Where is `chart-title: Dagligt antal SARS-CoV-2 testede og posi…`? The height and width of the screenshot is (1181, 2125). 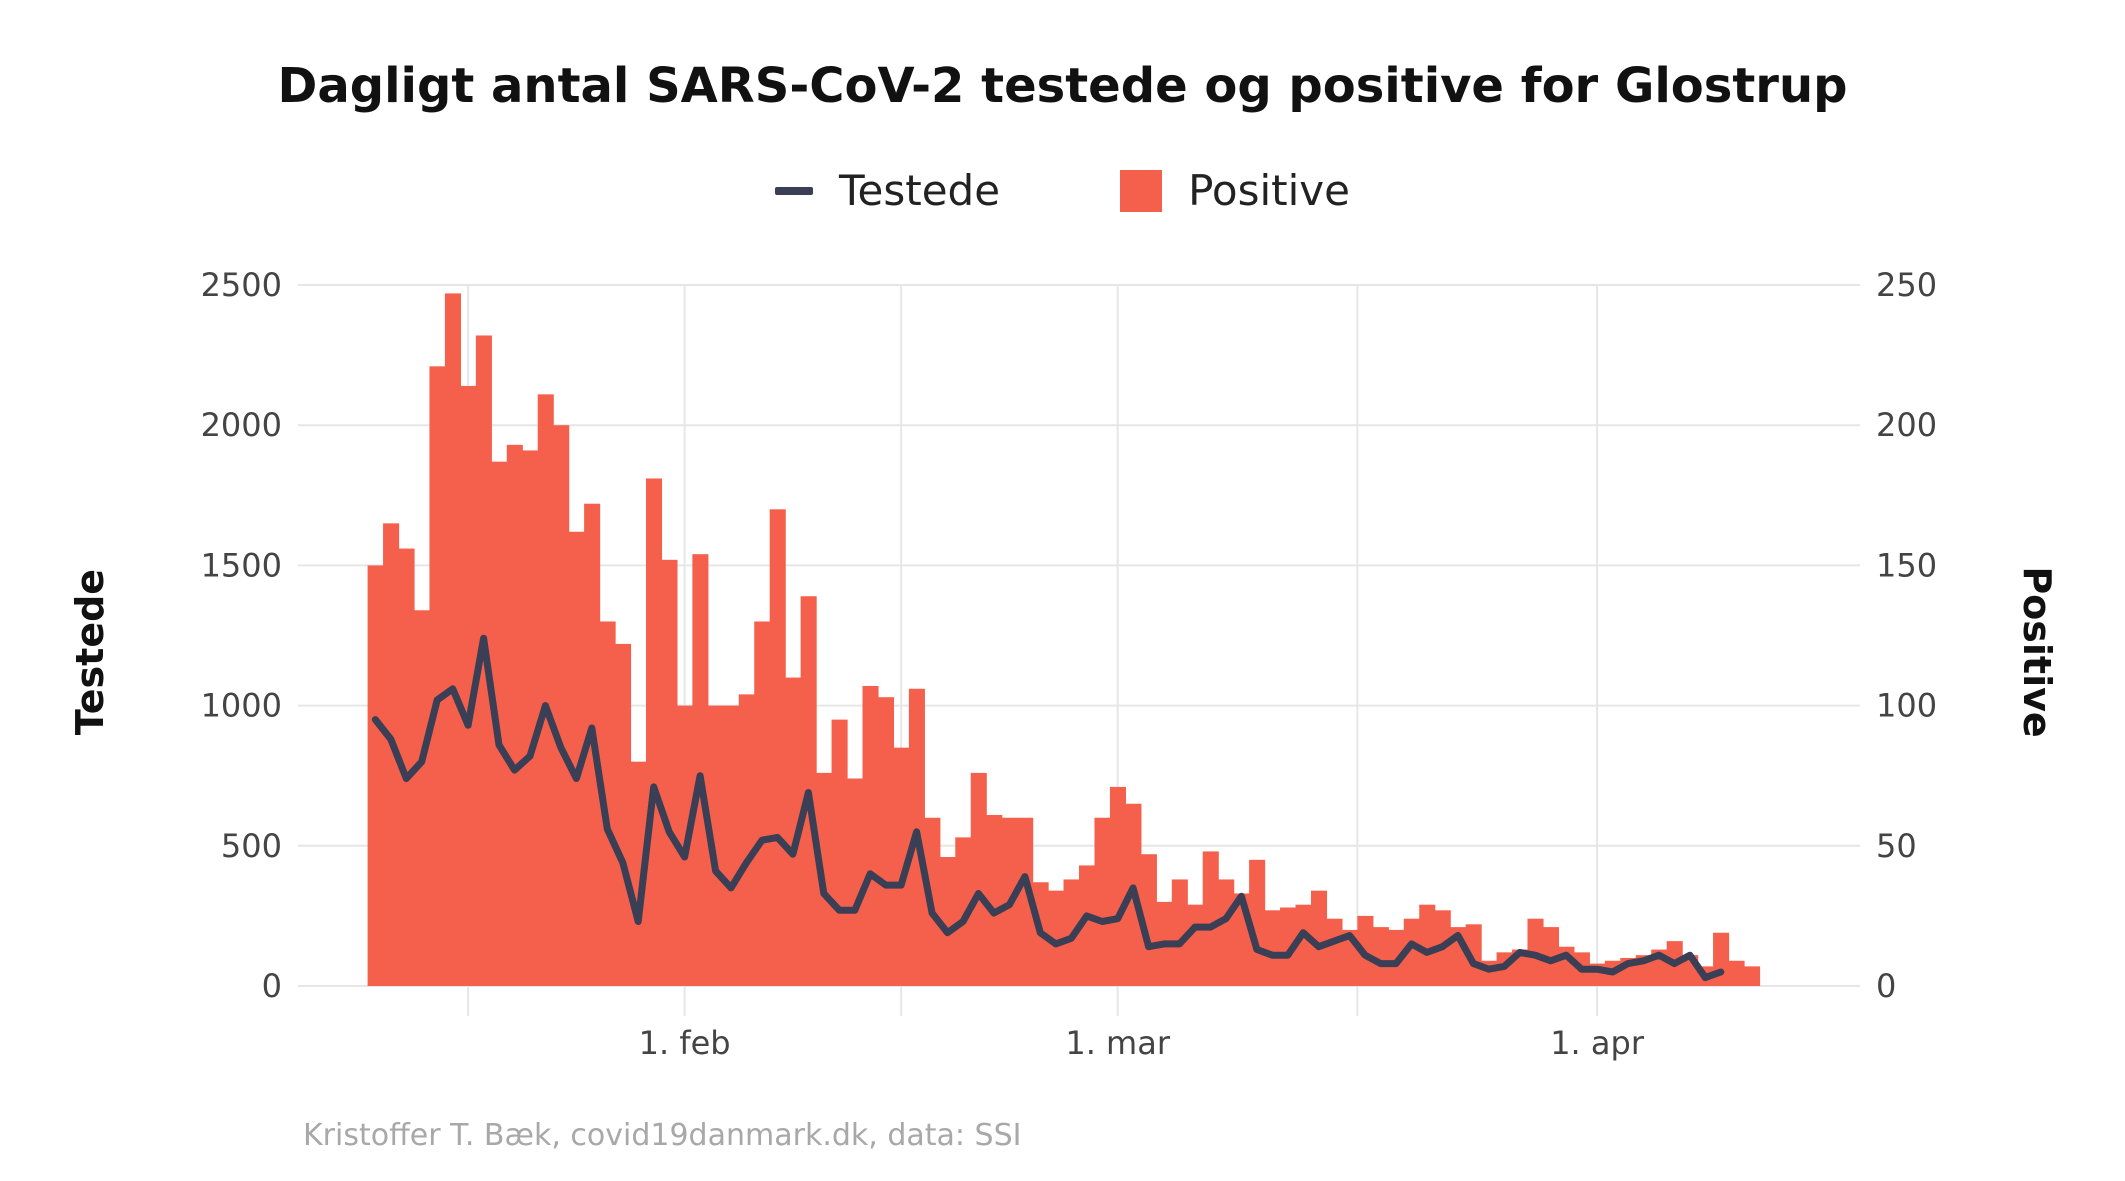
chart-title: Dagligt antal SARS-CoV-2 testede og posi… is located at coordinates (1062, 86).